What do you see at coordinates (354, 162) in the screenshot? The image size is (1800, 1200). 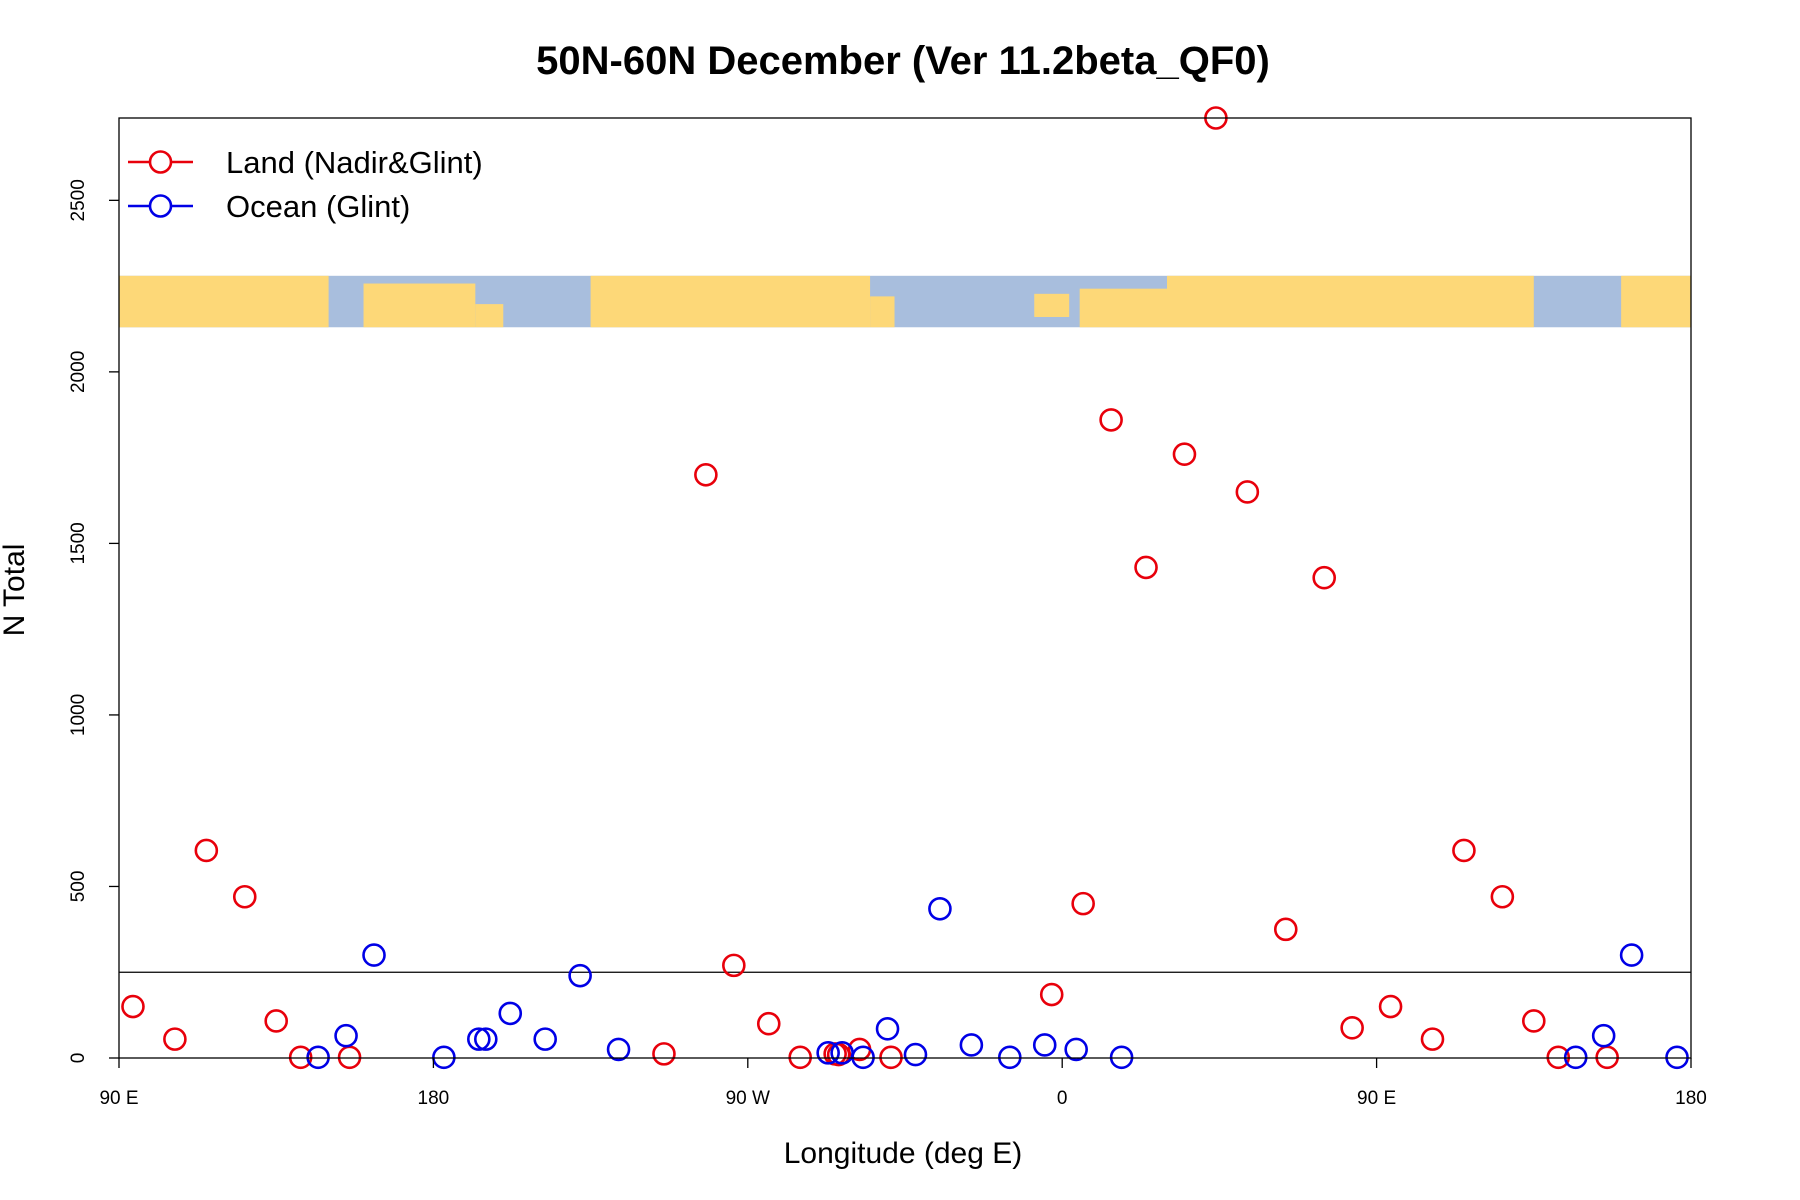 I see `legend-label: Land (Nadir&Glint)` at bounding box center [354, 162].